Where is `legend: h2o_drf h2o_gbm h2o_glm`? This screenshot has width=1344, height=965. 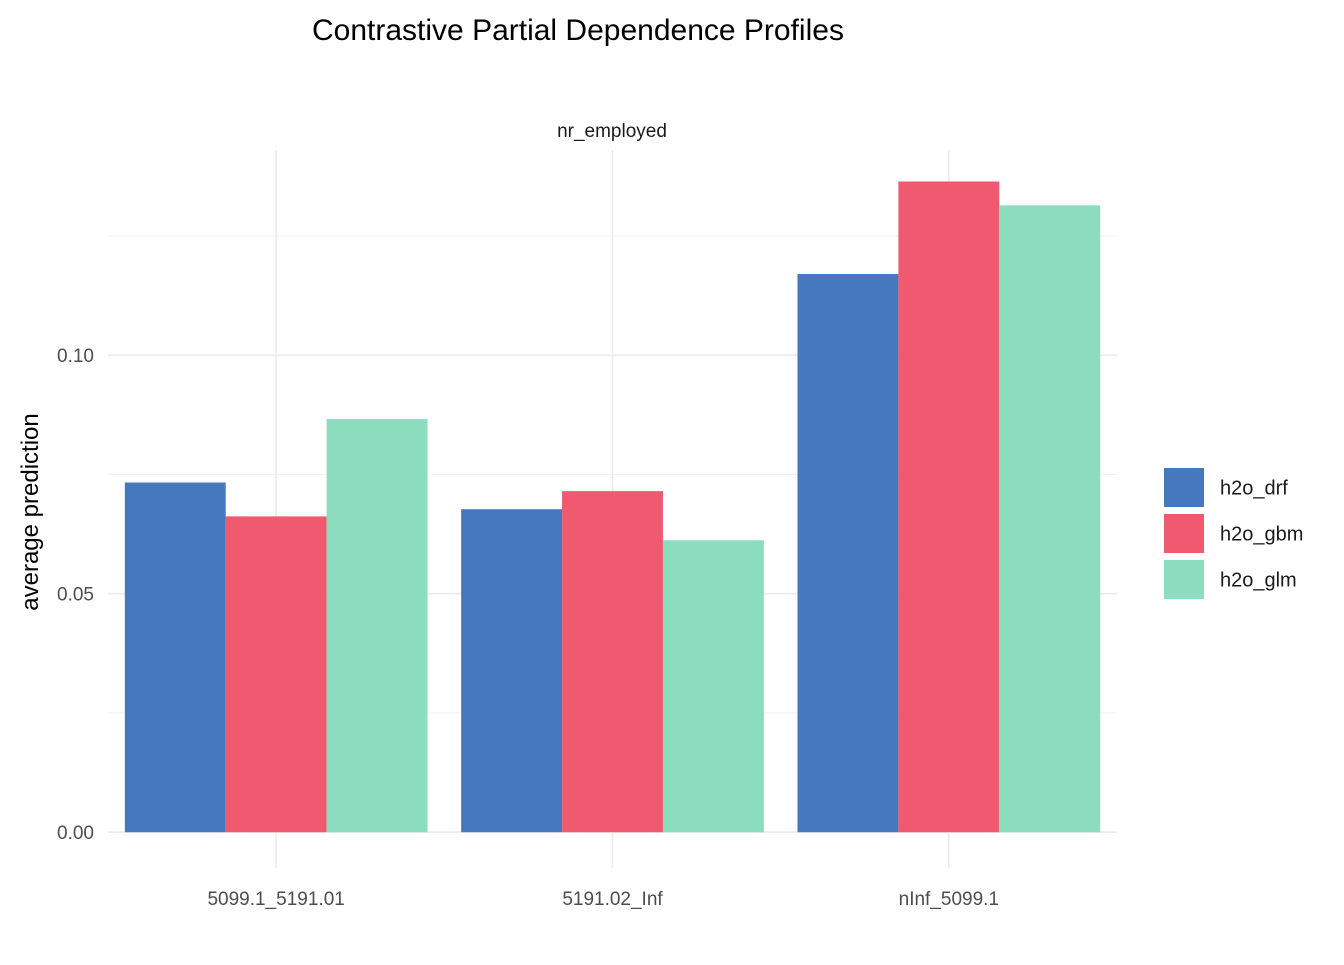
legend: h2o_drf h2o_gbm h2o_glm is located at coordinates (1233, 533).